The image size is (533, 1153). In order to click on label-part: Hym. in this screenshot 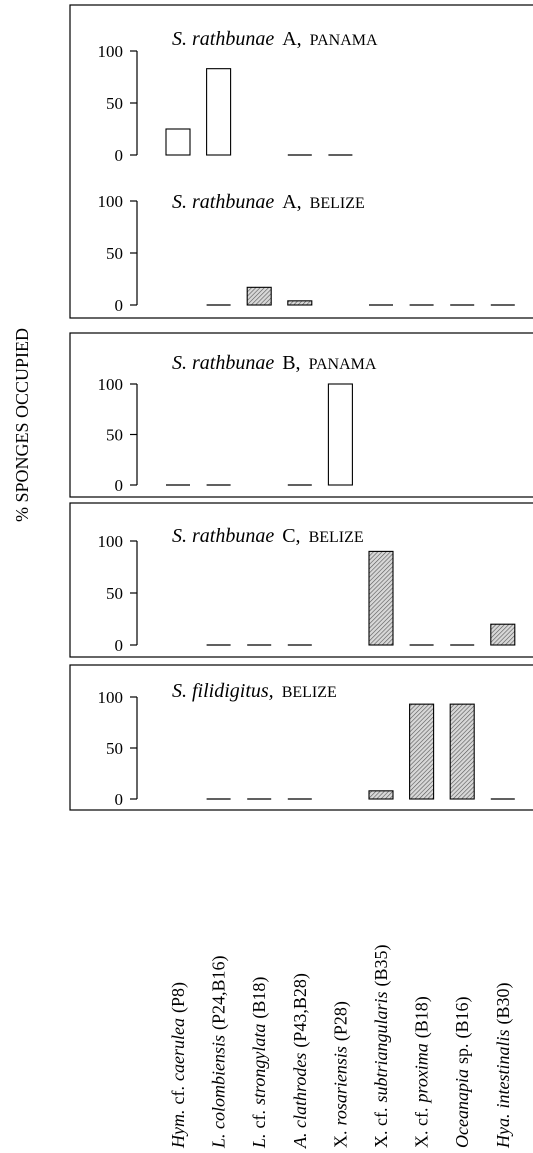, I will do `click(178, 1130)`.